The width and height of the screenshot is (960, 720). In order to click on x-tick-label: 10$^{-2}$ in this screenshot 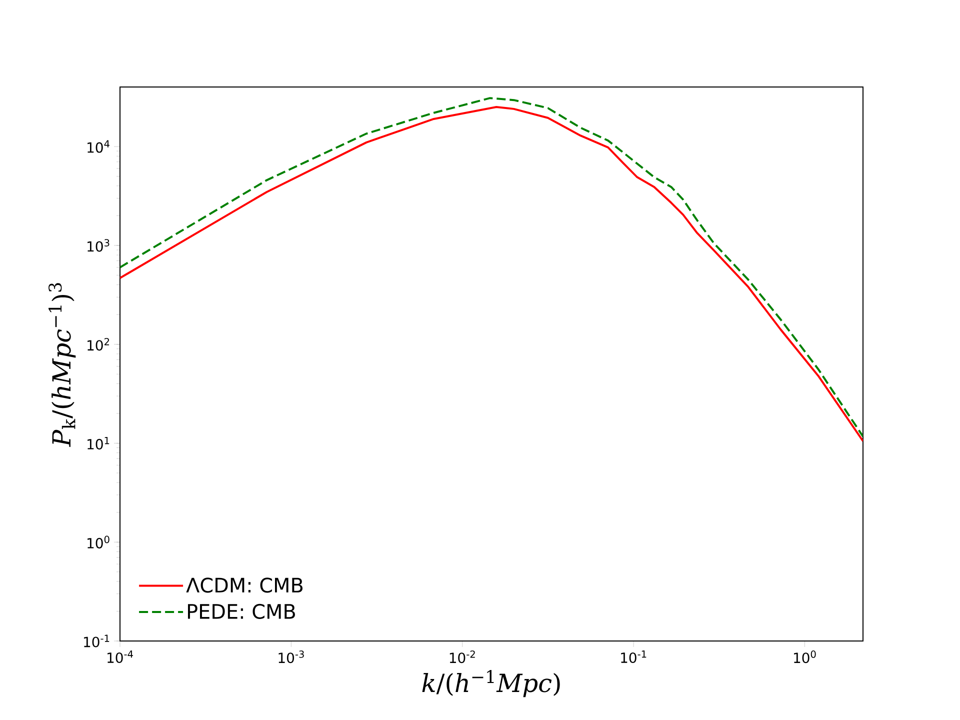, I will do `click(462, 657)`.